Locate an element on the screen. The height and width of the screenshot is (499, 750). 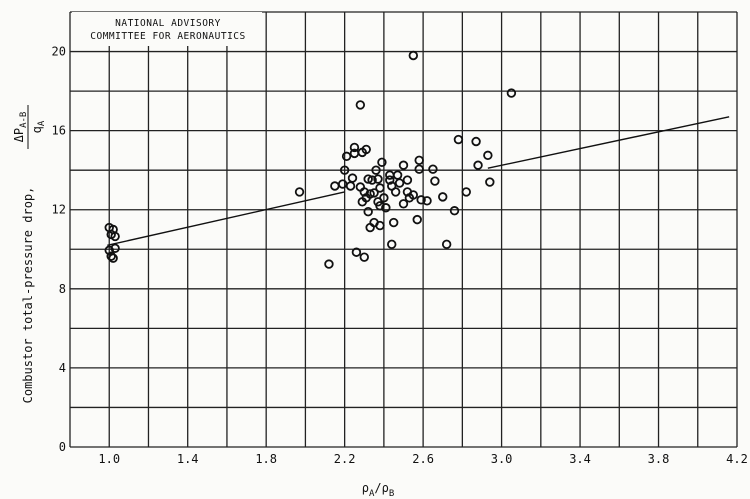
org-label-line-1: NATIONAL ADVISORY is located at coordinates (168, 23).